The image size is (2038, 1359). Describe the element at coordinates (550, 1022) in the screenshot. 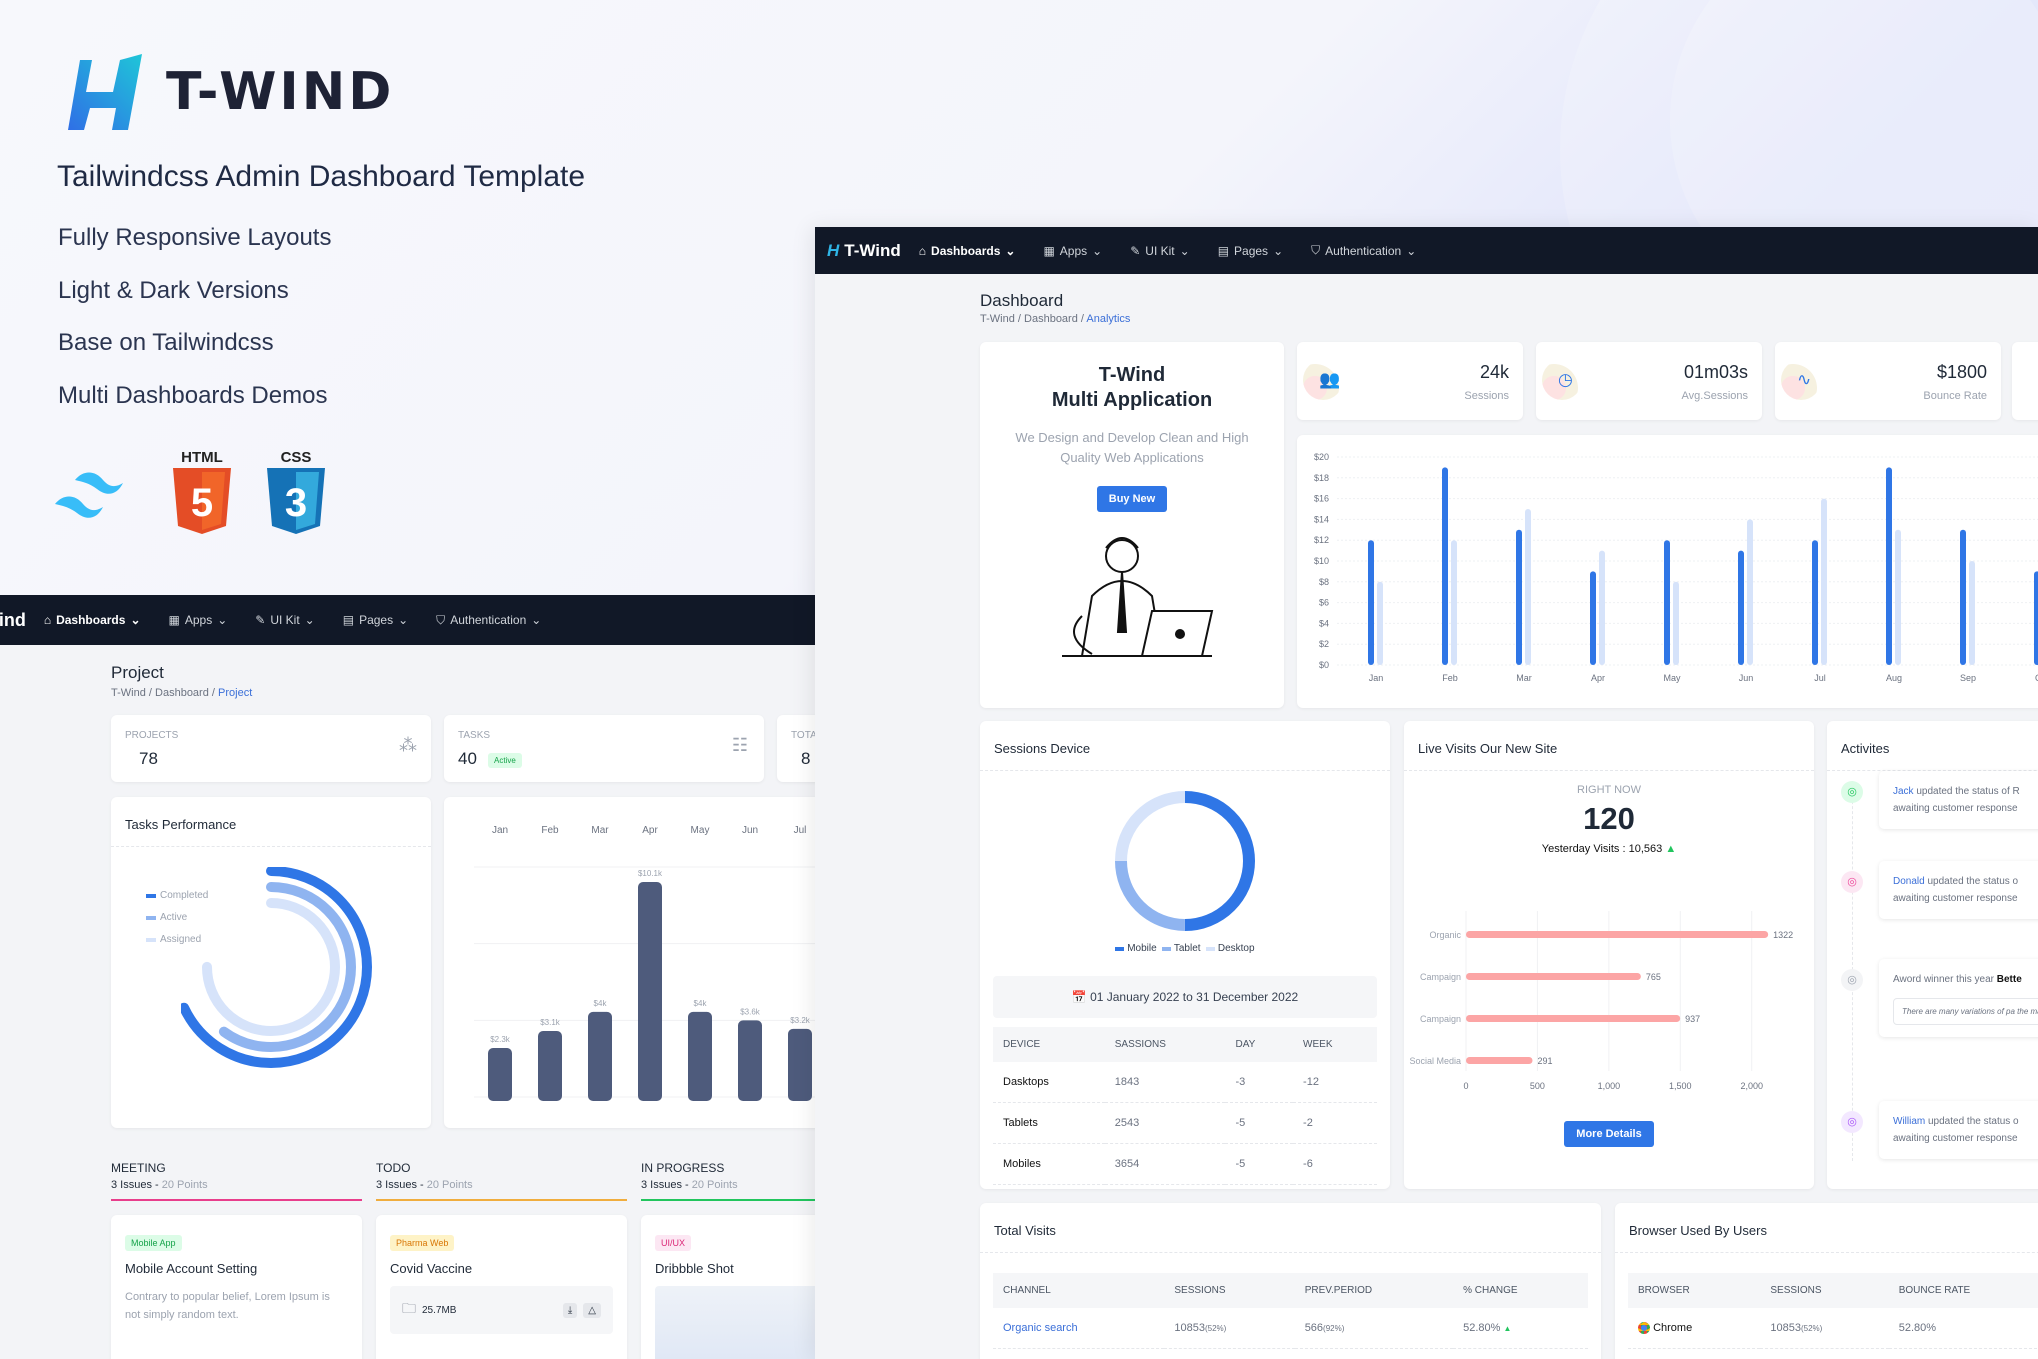

I see `data-label: $3.1k` at that location.